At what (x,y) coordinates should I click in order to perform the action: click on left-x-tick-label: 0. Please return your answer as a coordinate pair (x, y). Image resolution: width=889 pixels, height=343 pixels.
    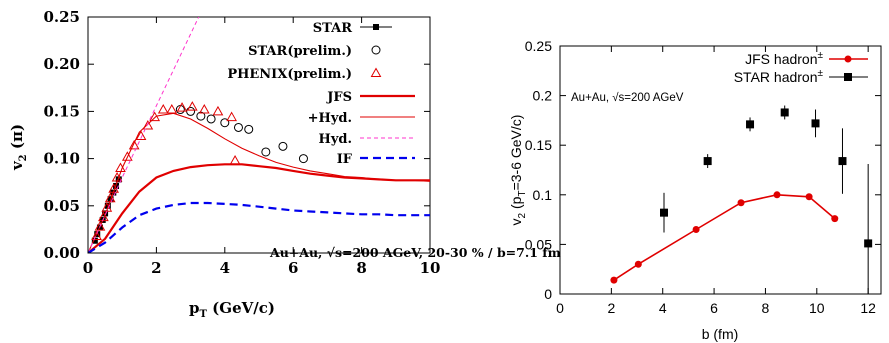
    Looking at the image, I should click on (88, 268).